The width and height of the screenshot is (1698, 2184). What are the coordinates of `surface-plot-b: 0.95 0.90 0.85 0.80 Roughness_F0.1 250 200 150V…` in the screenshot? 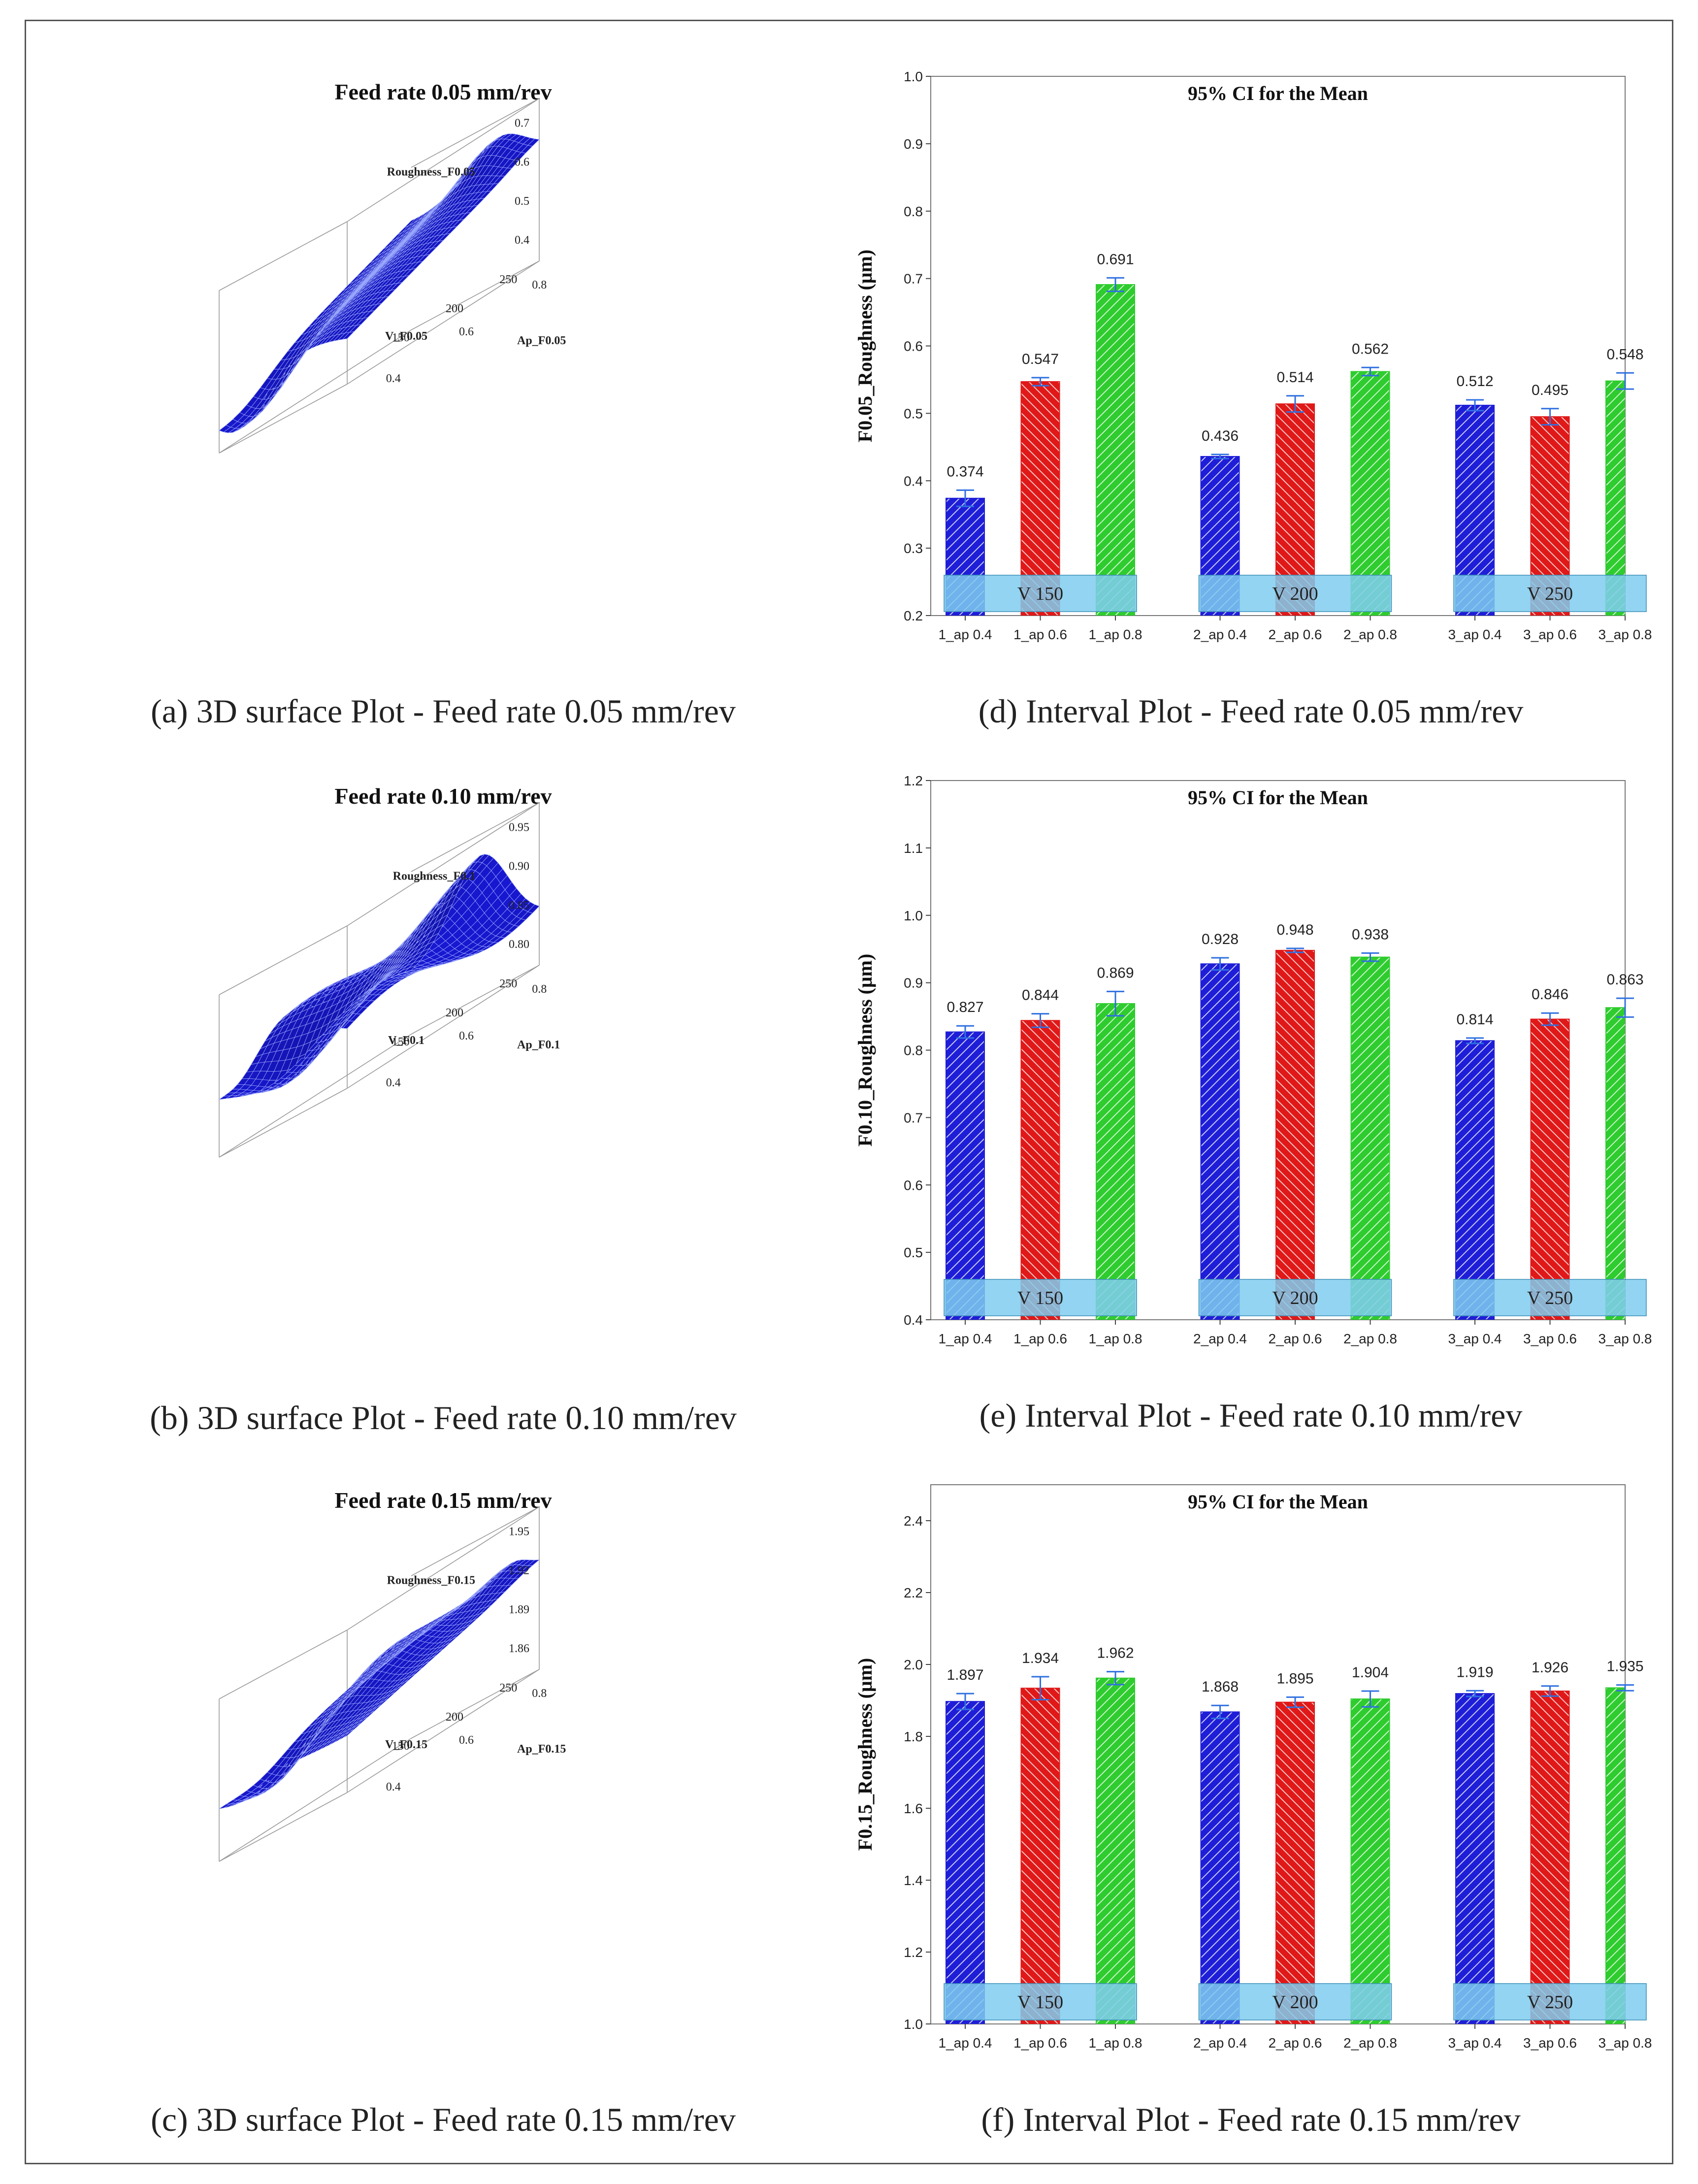 It's located at (390, 980).